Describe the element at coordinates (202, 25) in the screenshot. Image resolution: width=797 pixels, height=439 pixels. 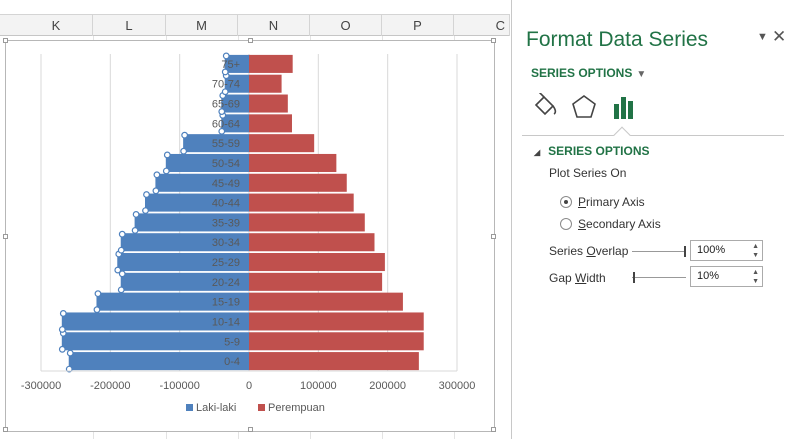
I see `column-header-m: M` at that location.